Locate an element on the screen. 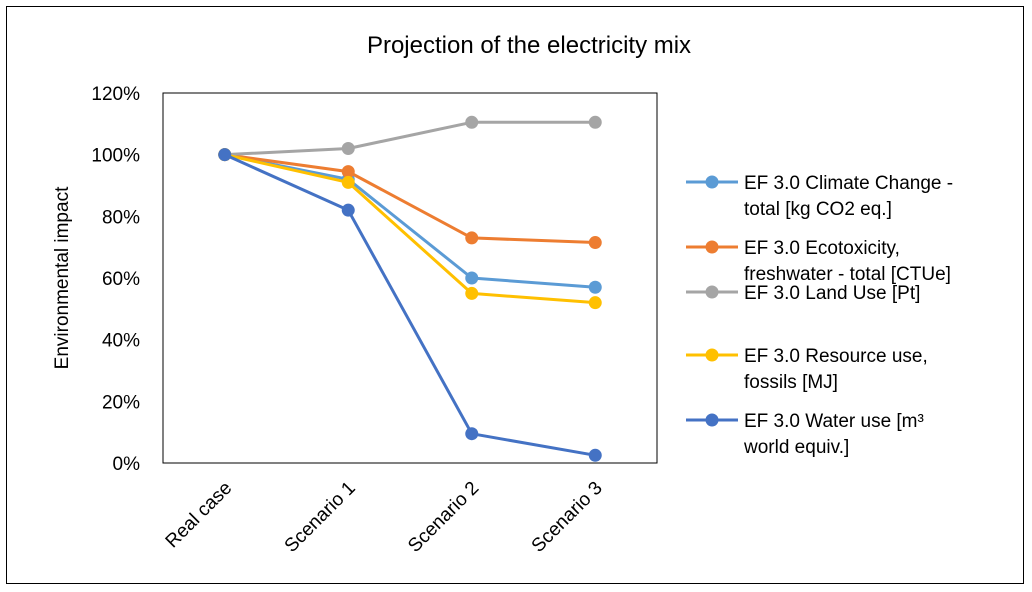 The image size is (1032, 592). x-axis-ticks: Real case Scenario 1 Scenario 2 Scenario 3 is located at coordinates (384, 517).